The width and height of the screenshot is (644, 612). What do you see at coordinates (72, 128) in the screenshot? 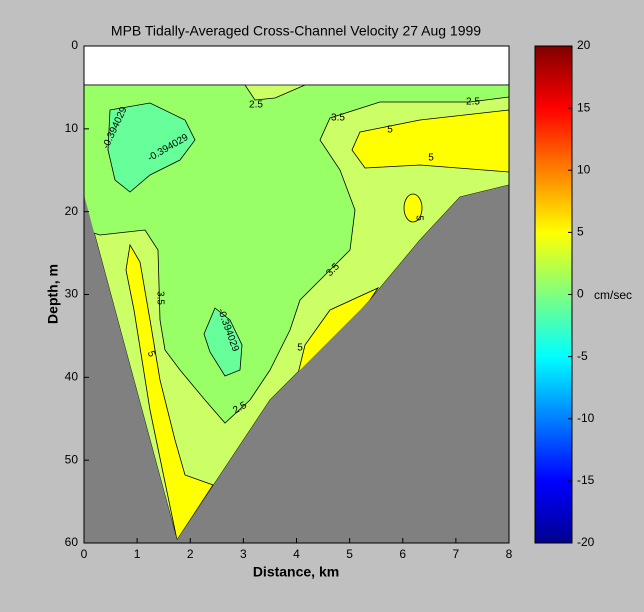
I see `y-tick-label: 10` at bounding box center [72, 128].